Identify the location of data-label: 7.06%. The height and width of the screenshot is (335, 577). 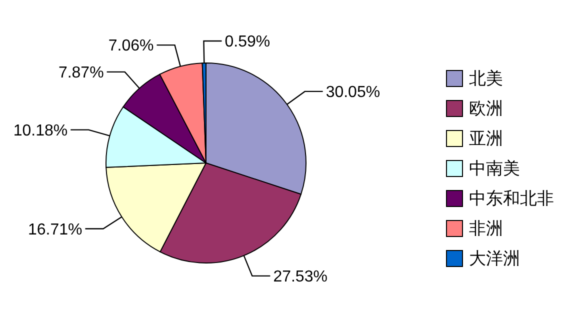
(131, 46).